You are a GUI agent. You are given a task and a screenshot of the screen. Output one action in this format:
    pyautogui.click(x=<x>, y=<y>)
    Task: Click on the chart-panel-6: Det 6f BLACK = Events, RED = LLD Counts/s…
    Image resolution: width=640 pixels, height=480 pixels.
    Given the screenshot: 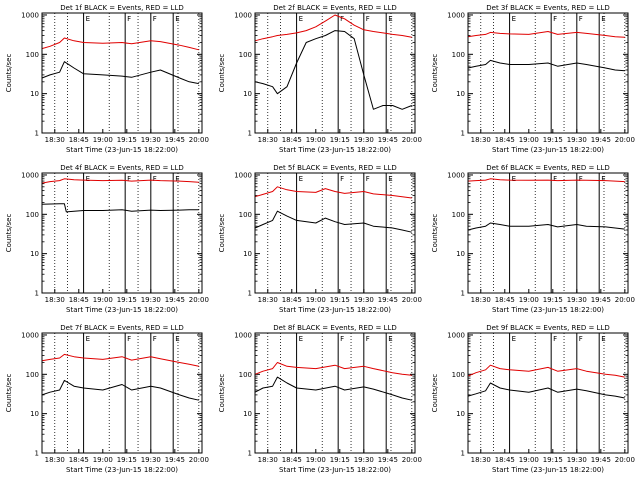 What is the action you would take?
    pyautogui.click(x=533, y=239)
    